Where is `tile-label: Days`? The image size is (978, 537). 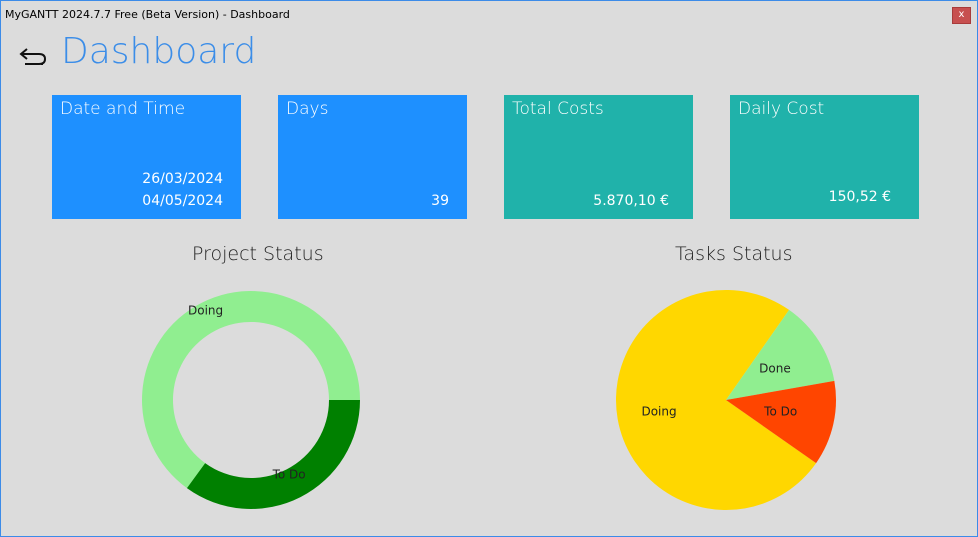
tile-label: Days is located at coordinates (307, 109).